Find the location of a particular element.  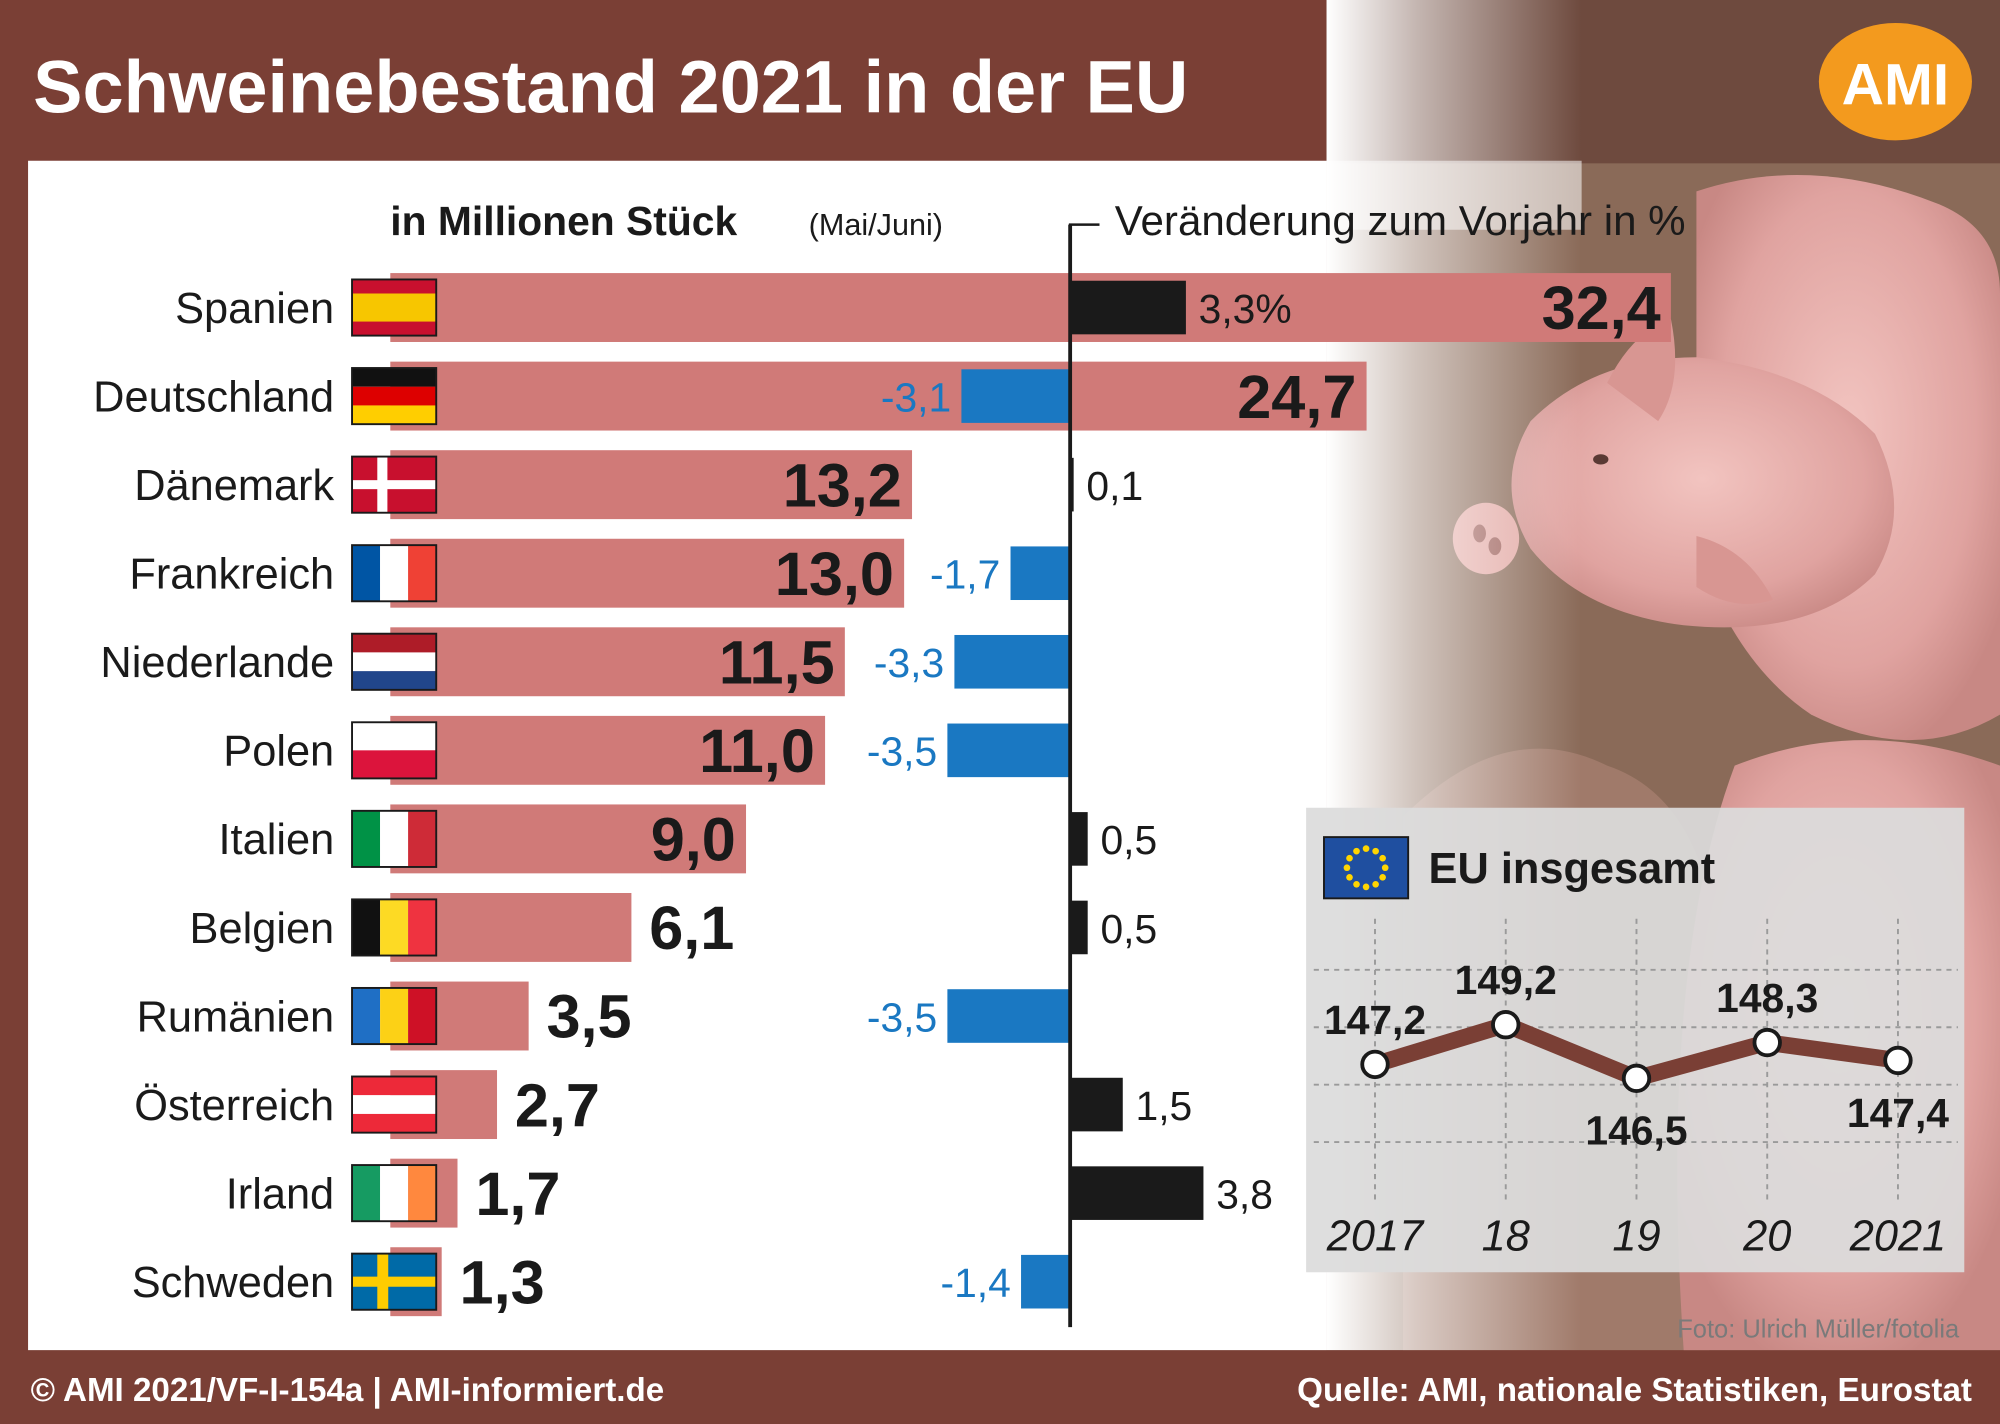

eu-flag is located at coordinates (1366, 868).